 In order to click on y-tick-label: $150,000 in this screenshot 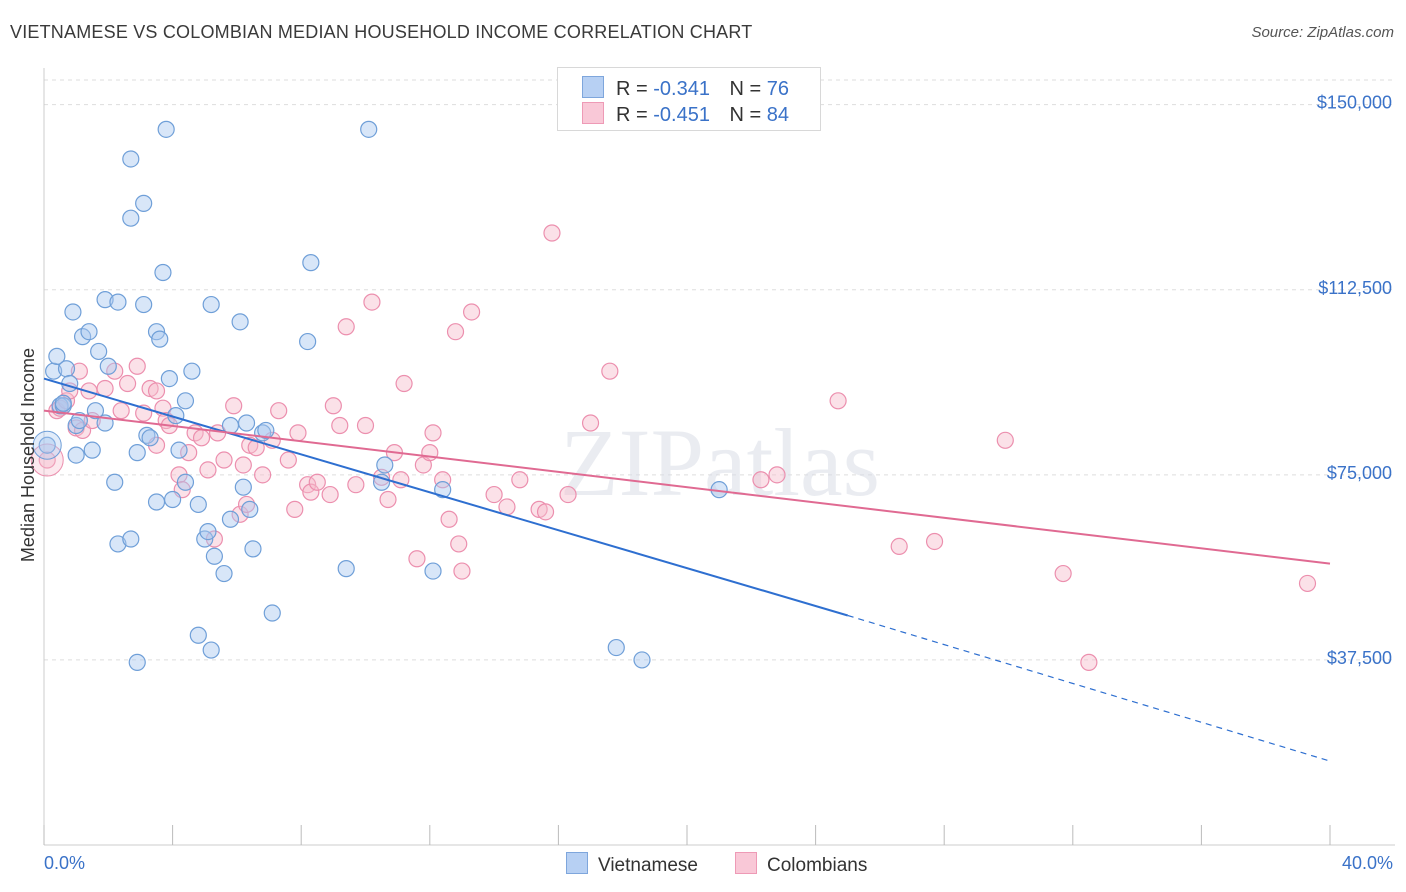, I will do `click(1354, 103)`.